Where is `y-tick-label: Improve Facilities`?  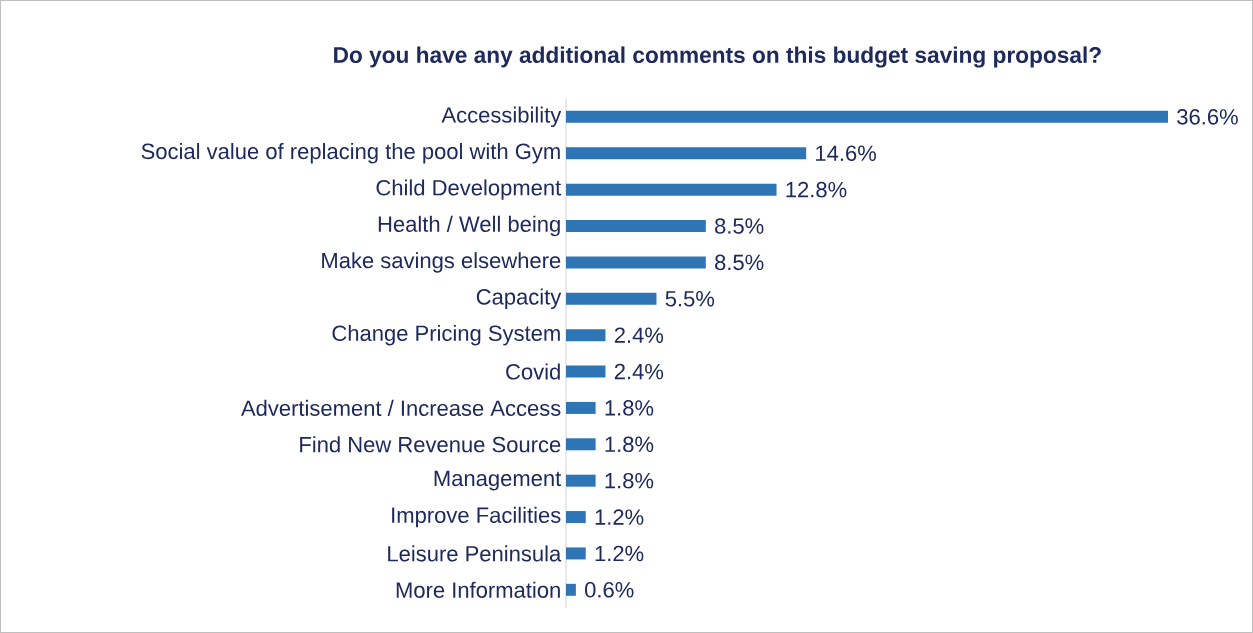
y-tick-label: Improve Facilities is located at coordinates (476, 517).